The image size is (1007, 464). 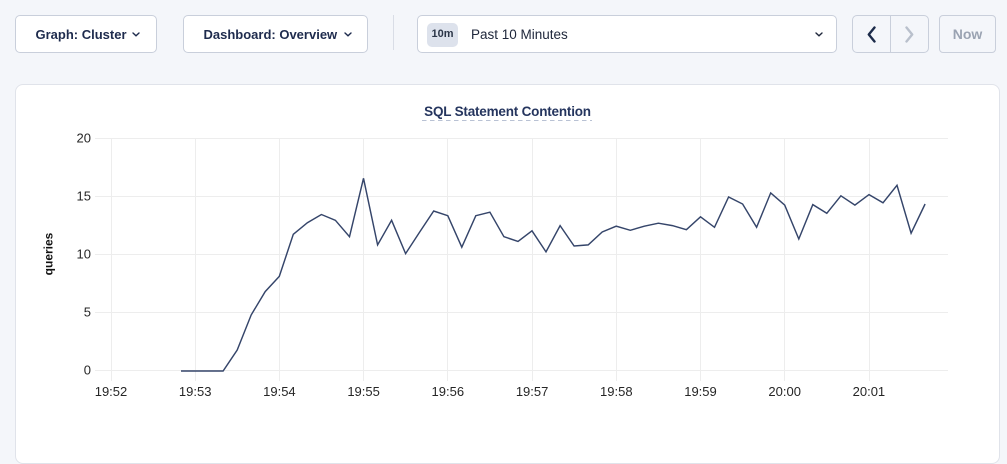 I want to click on svg-text: 5, so click(x=87, y=312).